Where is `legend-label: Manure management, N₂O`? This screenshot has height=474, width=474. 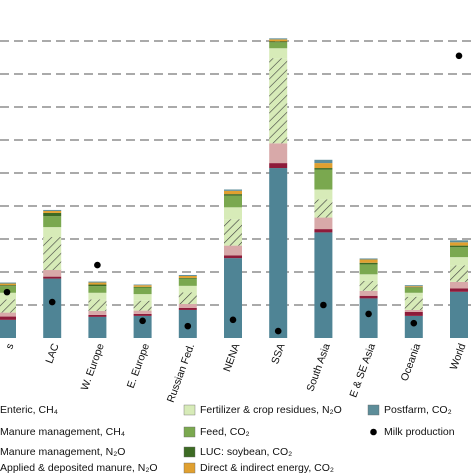
legend-label: Manure management, N₂O is located at coordinates (62, 452).